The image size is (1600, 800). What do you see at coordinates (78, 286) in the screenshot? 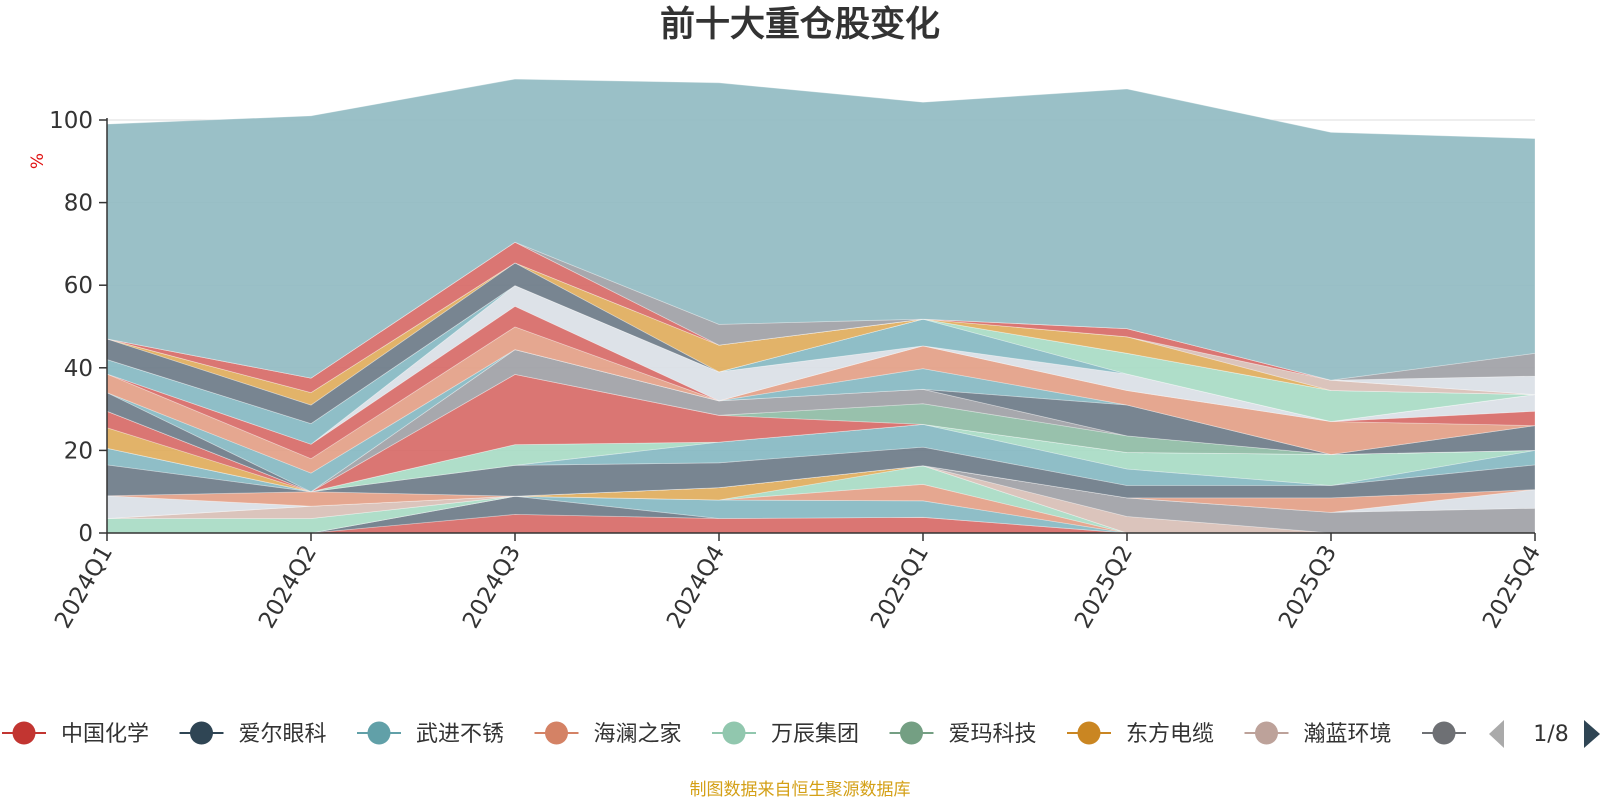
I see `y-tick-label: 60` at bounding box center [78, 286].